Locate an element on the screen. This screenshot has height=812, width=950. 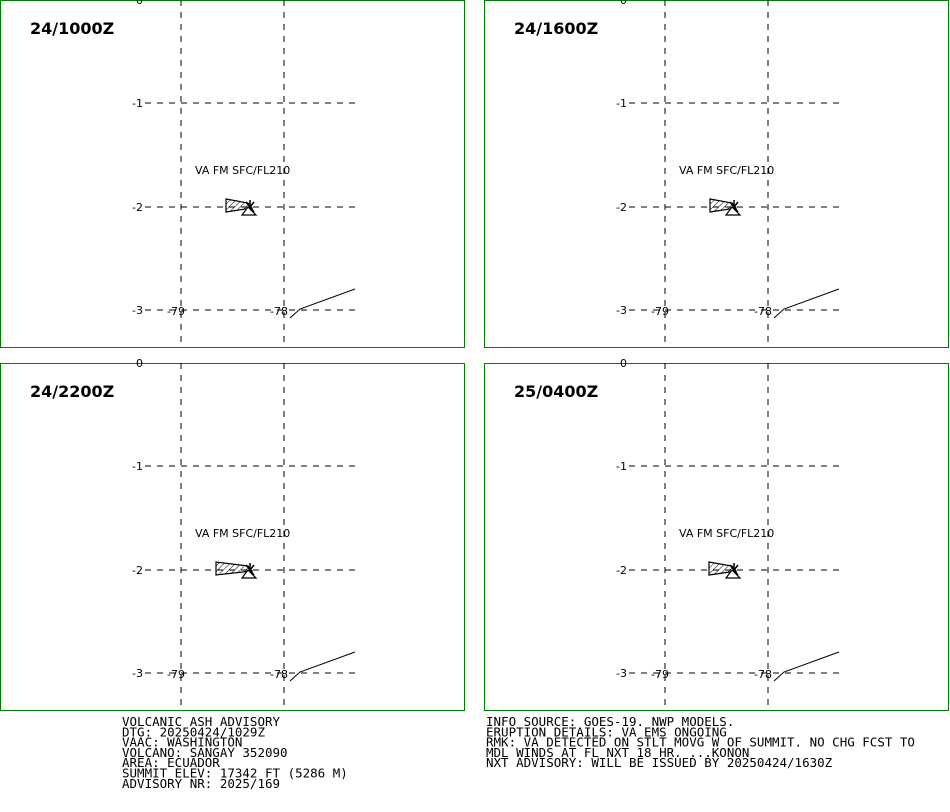
advisory-line: MDL WINDS AT FL NXT 18 HR. ...KONON is located at coordinates (617, 752).